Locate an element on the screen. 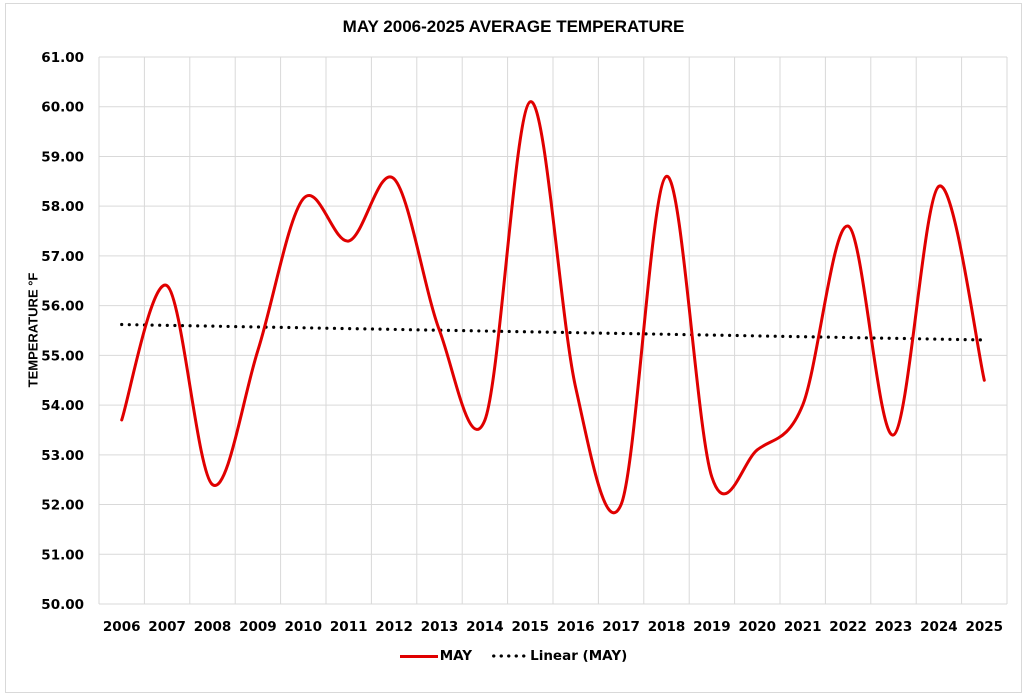 The image size is (1027, 693). x-tick-label: 2015 is located at coordinates (531, 627).